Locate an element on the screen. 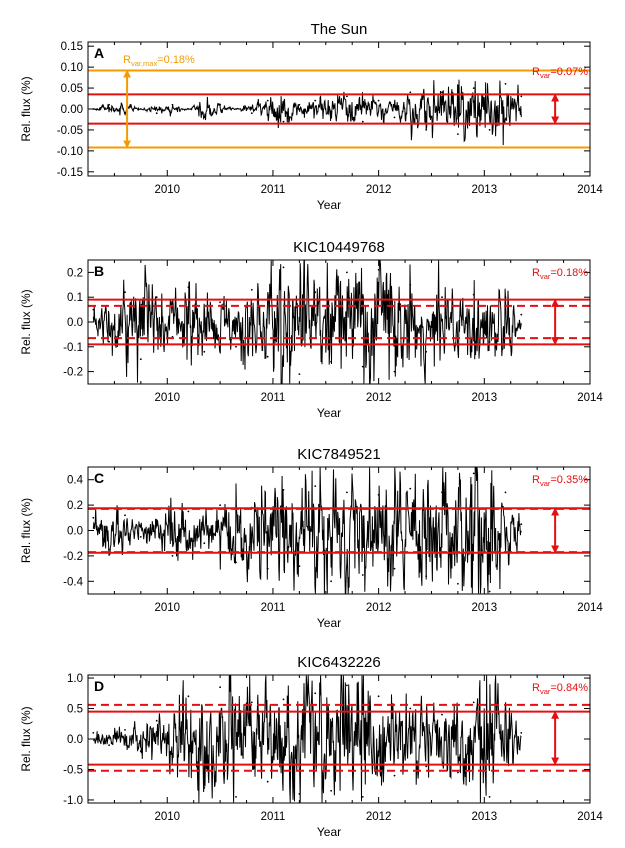  chart-title: KIC6432226 is located at coordinates (338, 662).